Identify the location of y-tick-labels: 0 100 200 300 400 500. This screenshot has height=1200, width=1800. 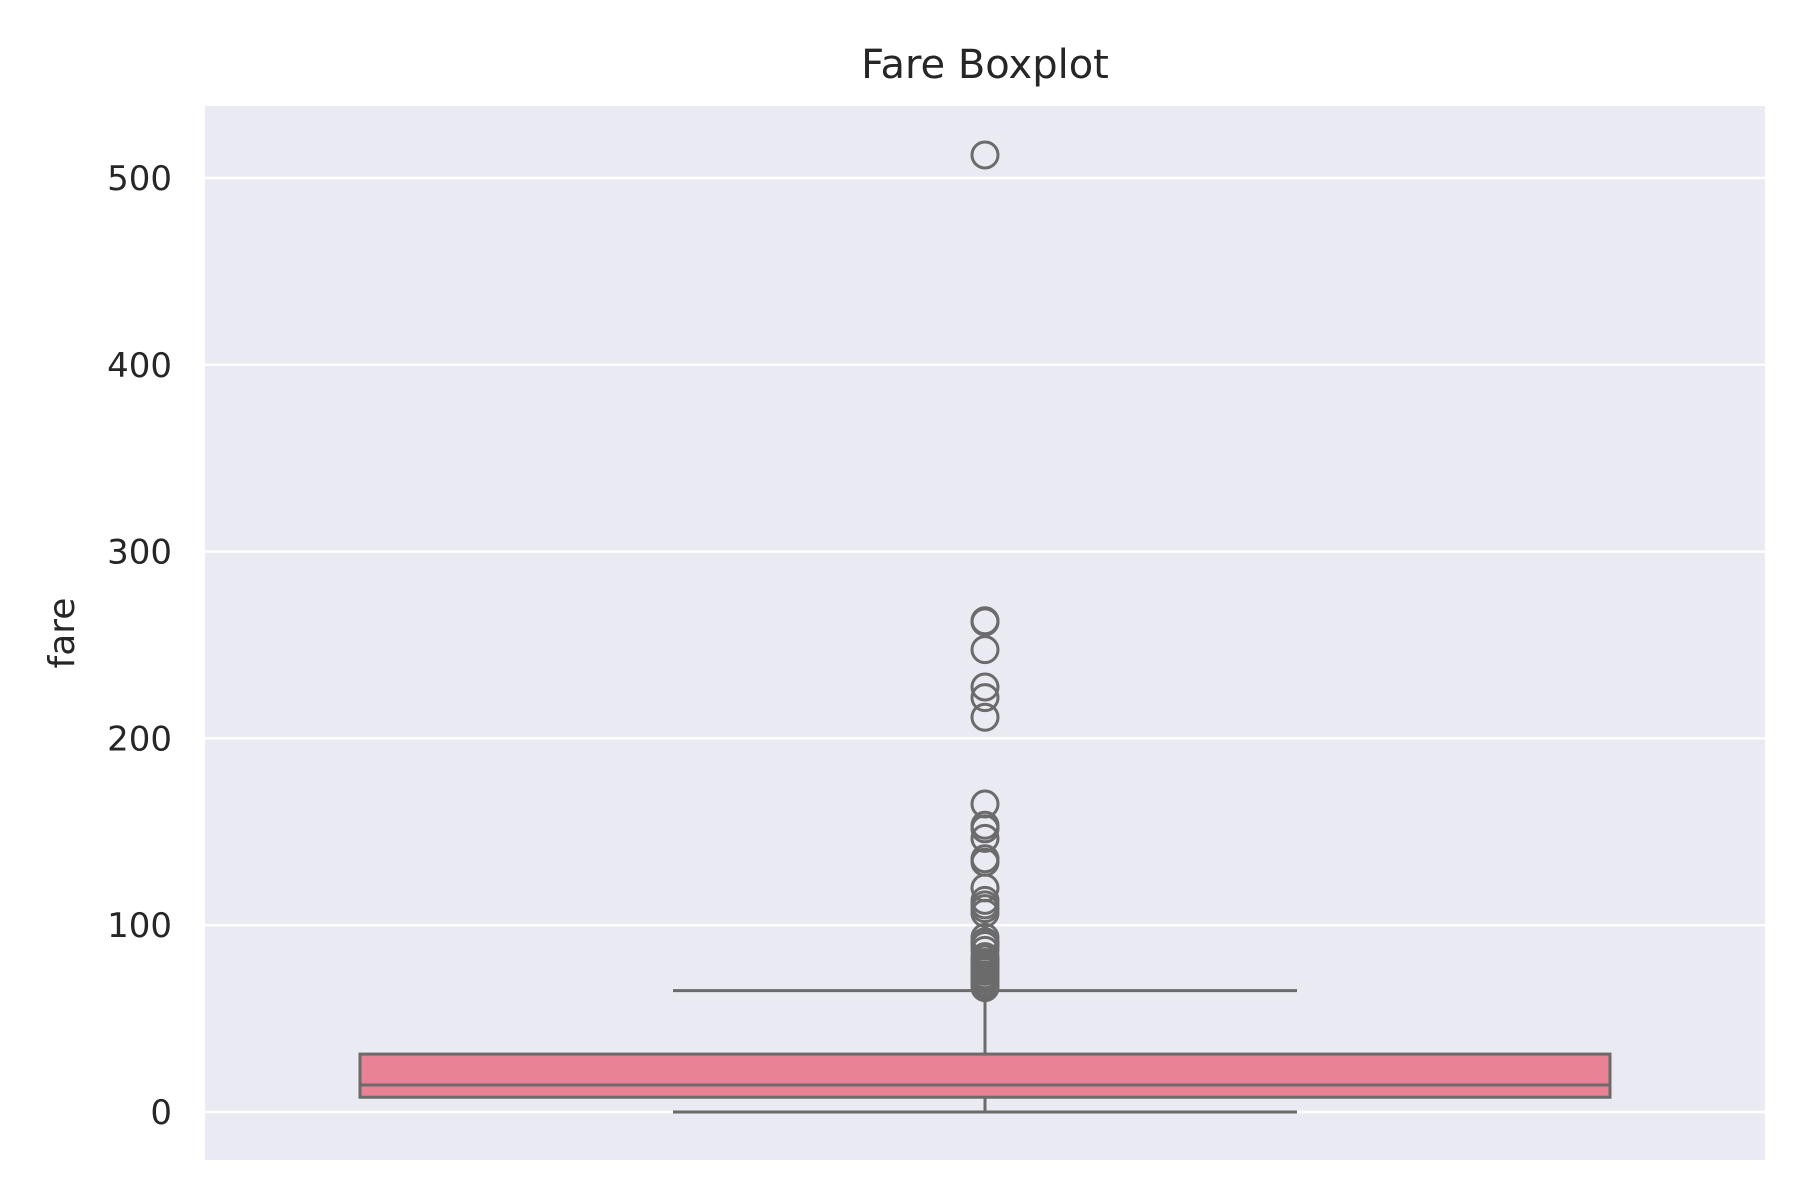
(139, 646).